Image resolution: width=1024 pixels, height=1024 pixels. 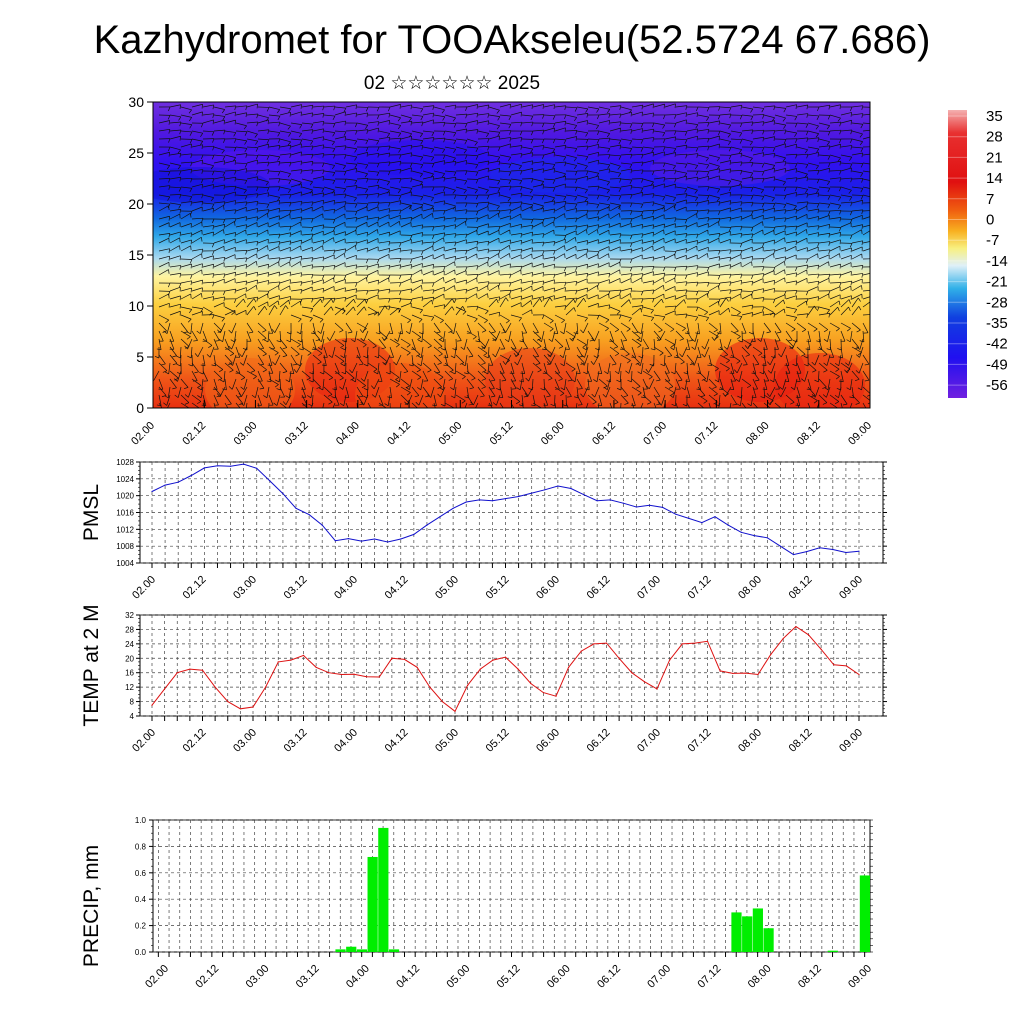 I want to click on warm-cell, so click(x=820, y=380).